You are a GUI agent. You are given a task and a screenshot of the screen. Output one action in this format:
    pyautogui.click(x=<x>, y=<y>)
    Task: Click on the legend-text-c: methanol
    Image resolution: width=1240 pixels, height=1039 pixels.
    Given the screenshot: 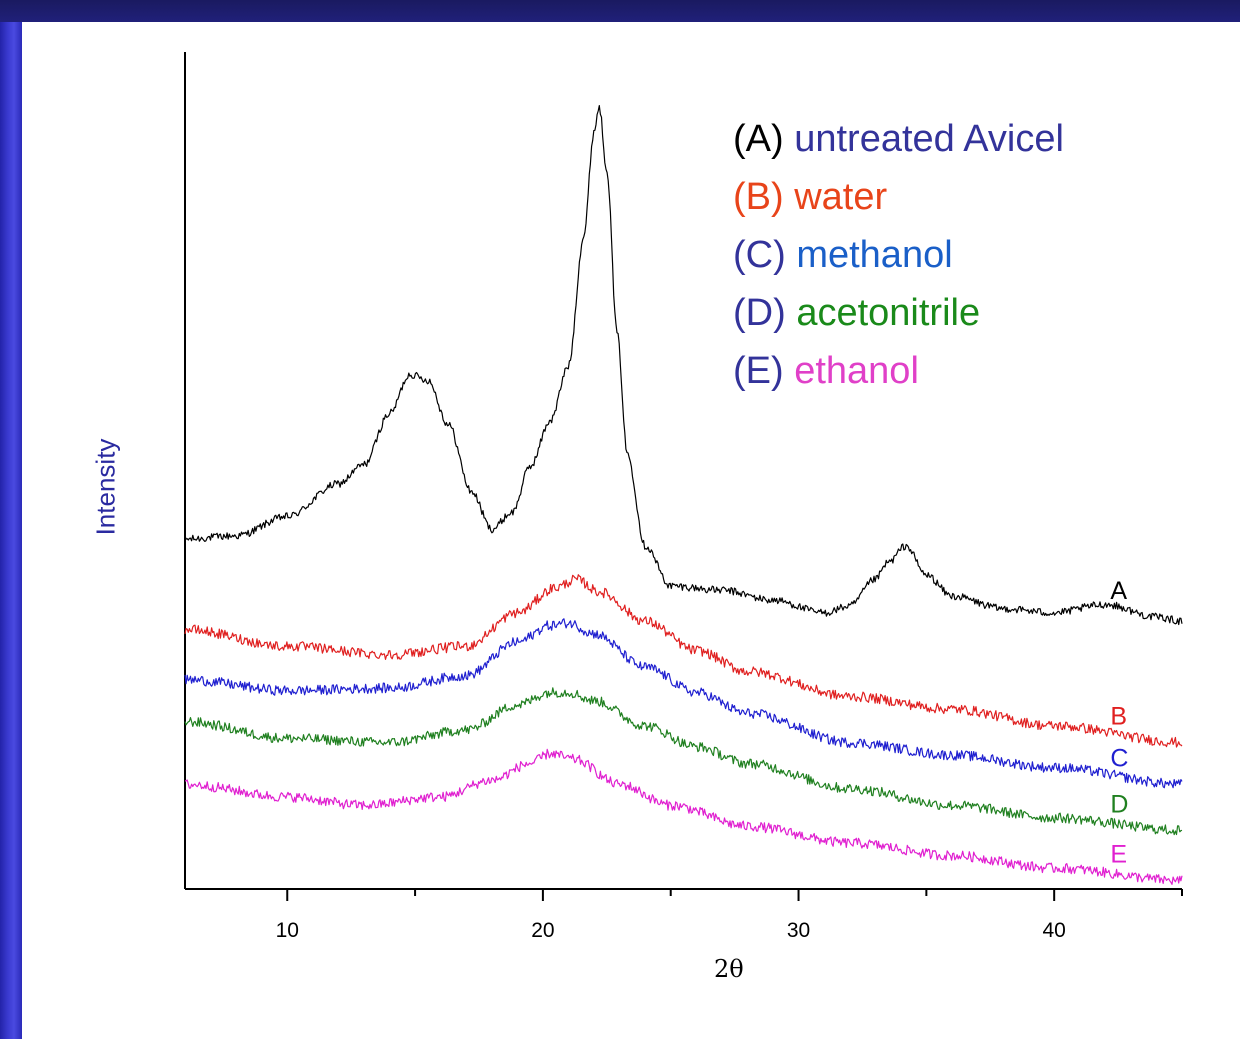 What is the action you would take?
    pyautogui.click(x=874, y=255)
    